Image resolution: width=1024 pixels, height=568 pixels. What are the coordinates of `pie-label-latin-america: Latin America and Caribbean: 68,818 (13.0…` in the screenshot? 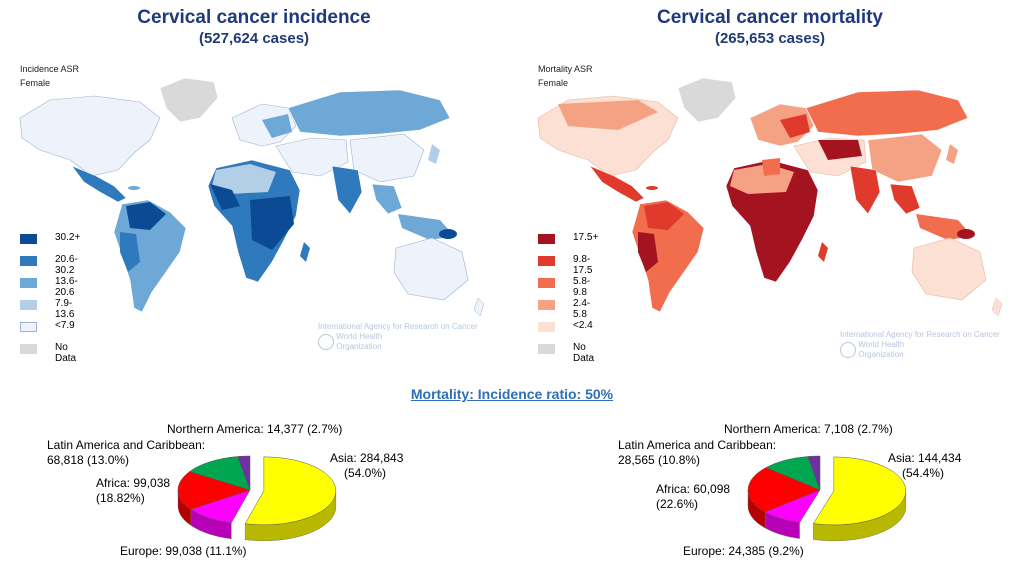 It's located at (126, 452).